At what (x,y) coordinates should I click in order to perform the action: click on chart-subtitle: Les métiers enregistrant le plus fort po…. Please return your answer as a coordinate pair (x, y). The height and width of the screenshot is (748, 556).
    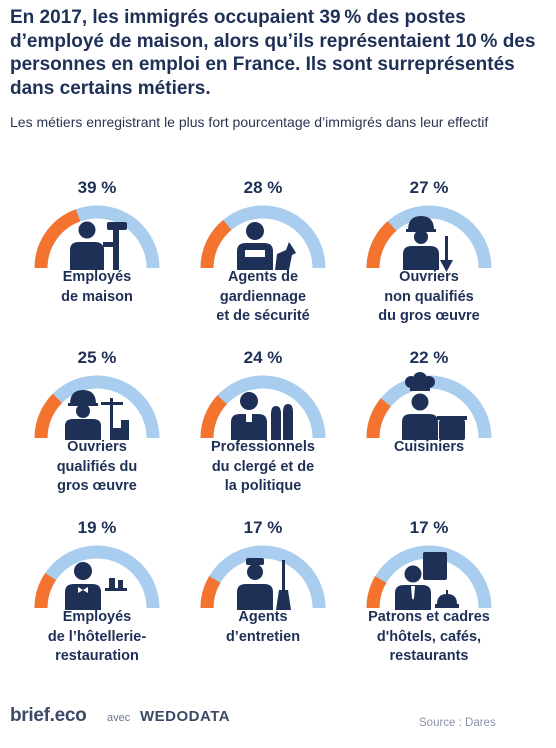
    Looking at the image, I should click on (249, 122).